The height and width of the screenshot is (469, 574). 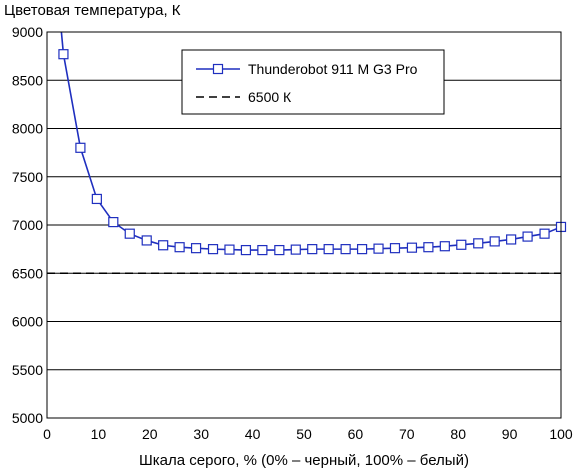 I want to click on x-tick-label: 50, so click(x=304, y=434).